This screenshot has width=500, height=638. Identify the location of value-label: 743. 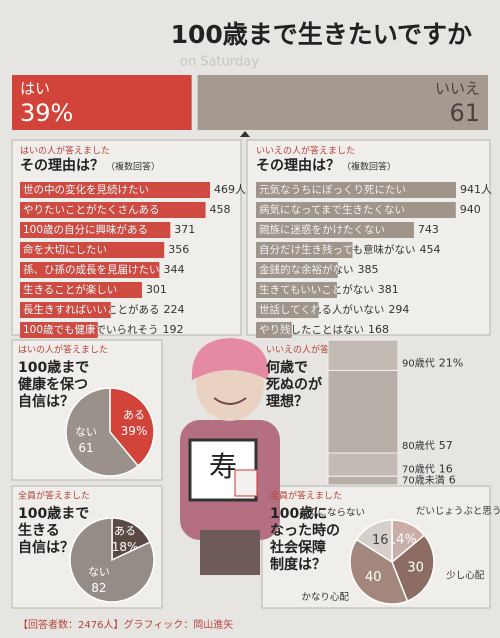
(428, 229).